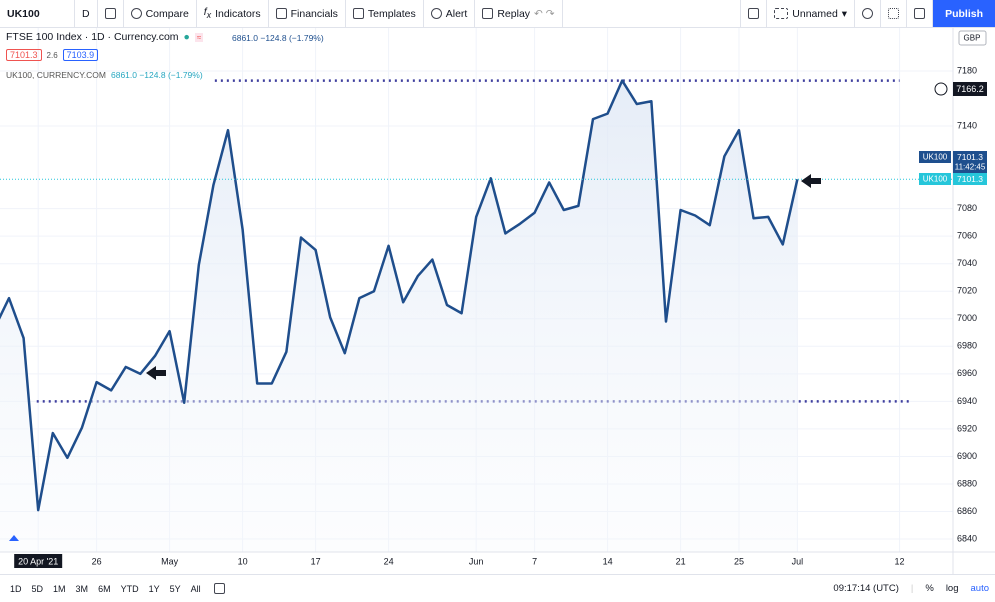 This screenshot has height=602, width=995. Describe the element at coordinates (681, 561) in the screenshot. I see `x-tick-label: 21` at that location.